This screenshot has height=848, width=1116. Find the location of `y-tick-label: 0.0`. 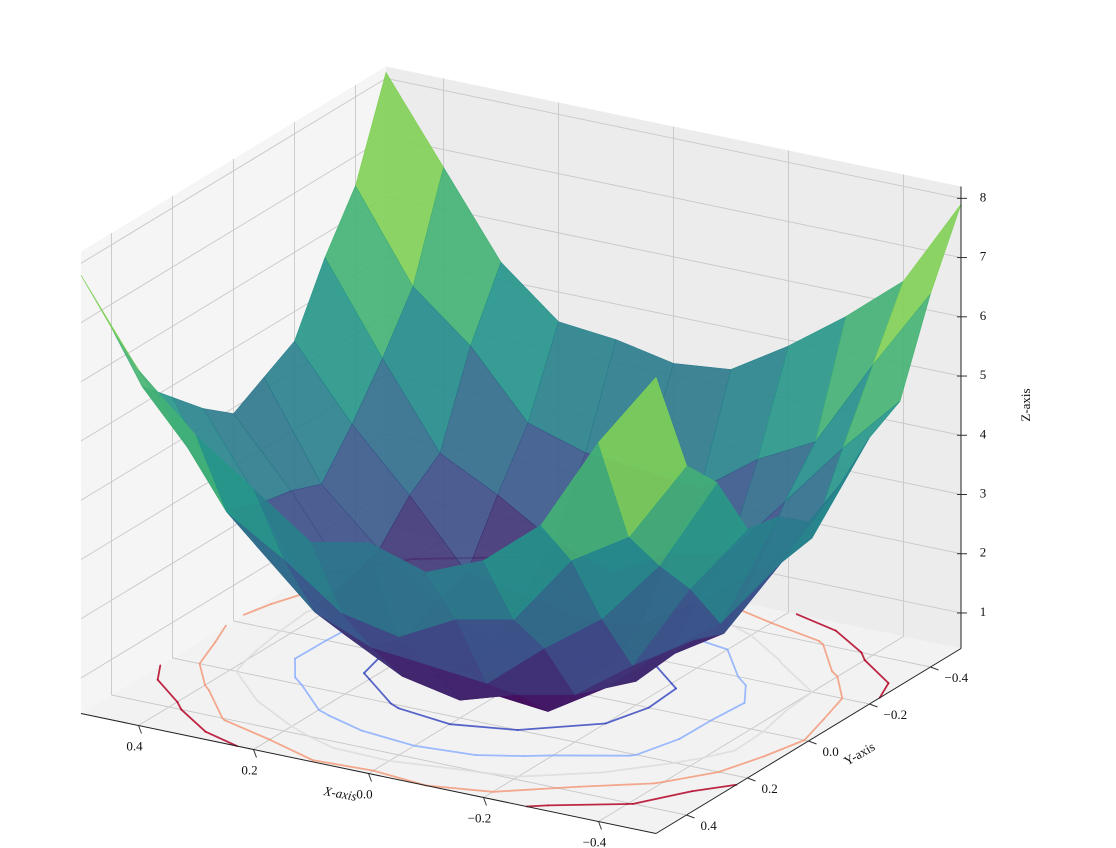

y-tick-label: 0.0 is located at coordinates (831, 751).